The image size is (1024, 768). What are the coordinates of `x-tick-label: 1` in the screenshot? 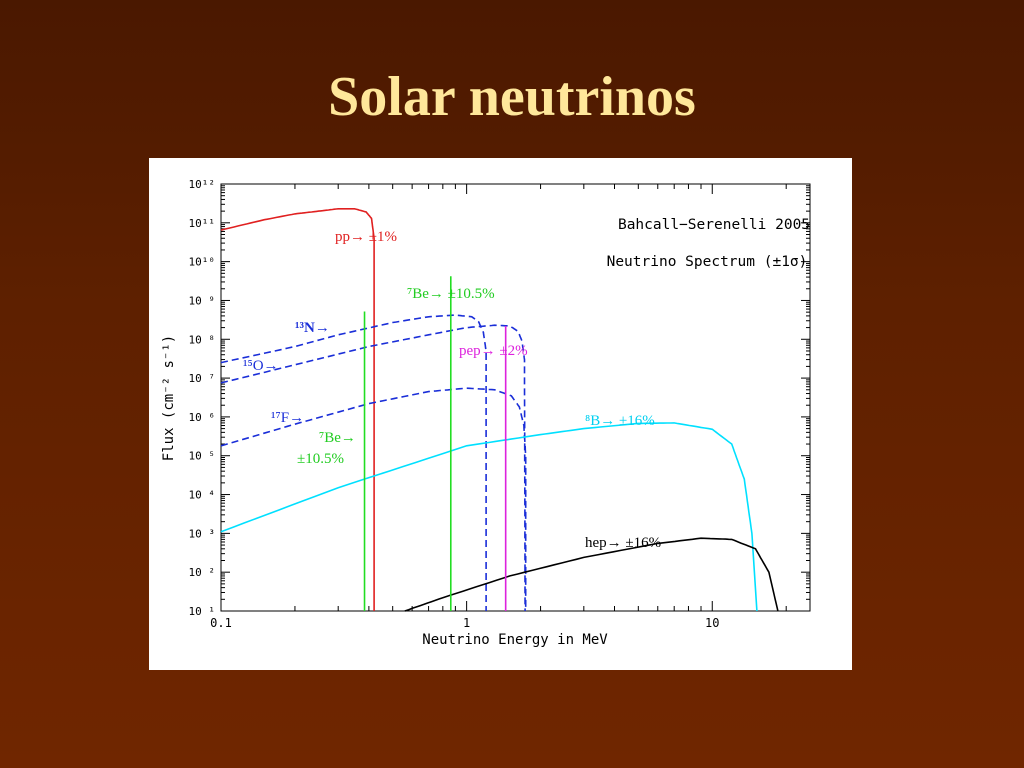 It's located at (466, 623).